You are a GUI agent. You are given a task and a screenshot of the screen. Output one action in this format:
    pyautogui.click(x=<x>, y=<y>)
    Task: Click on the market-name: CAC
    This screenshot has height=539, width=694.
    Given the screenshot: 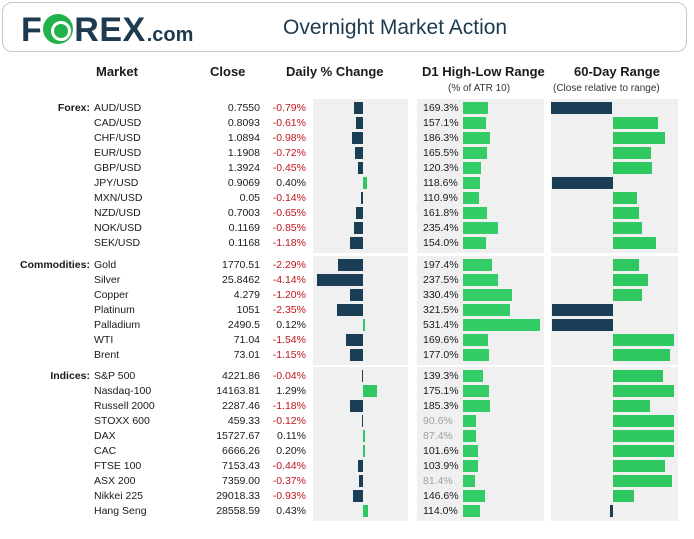 What is the action you would take?
    pyautogui.click(x=105, y=451)
    